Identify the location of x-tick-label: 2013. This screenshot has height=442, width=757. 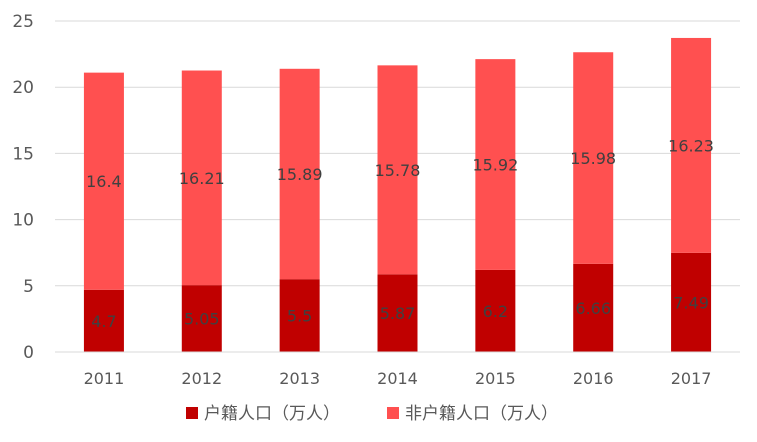
(299, 378).